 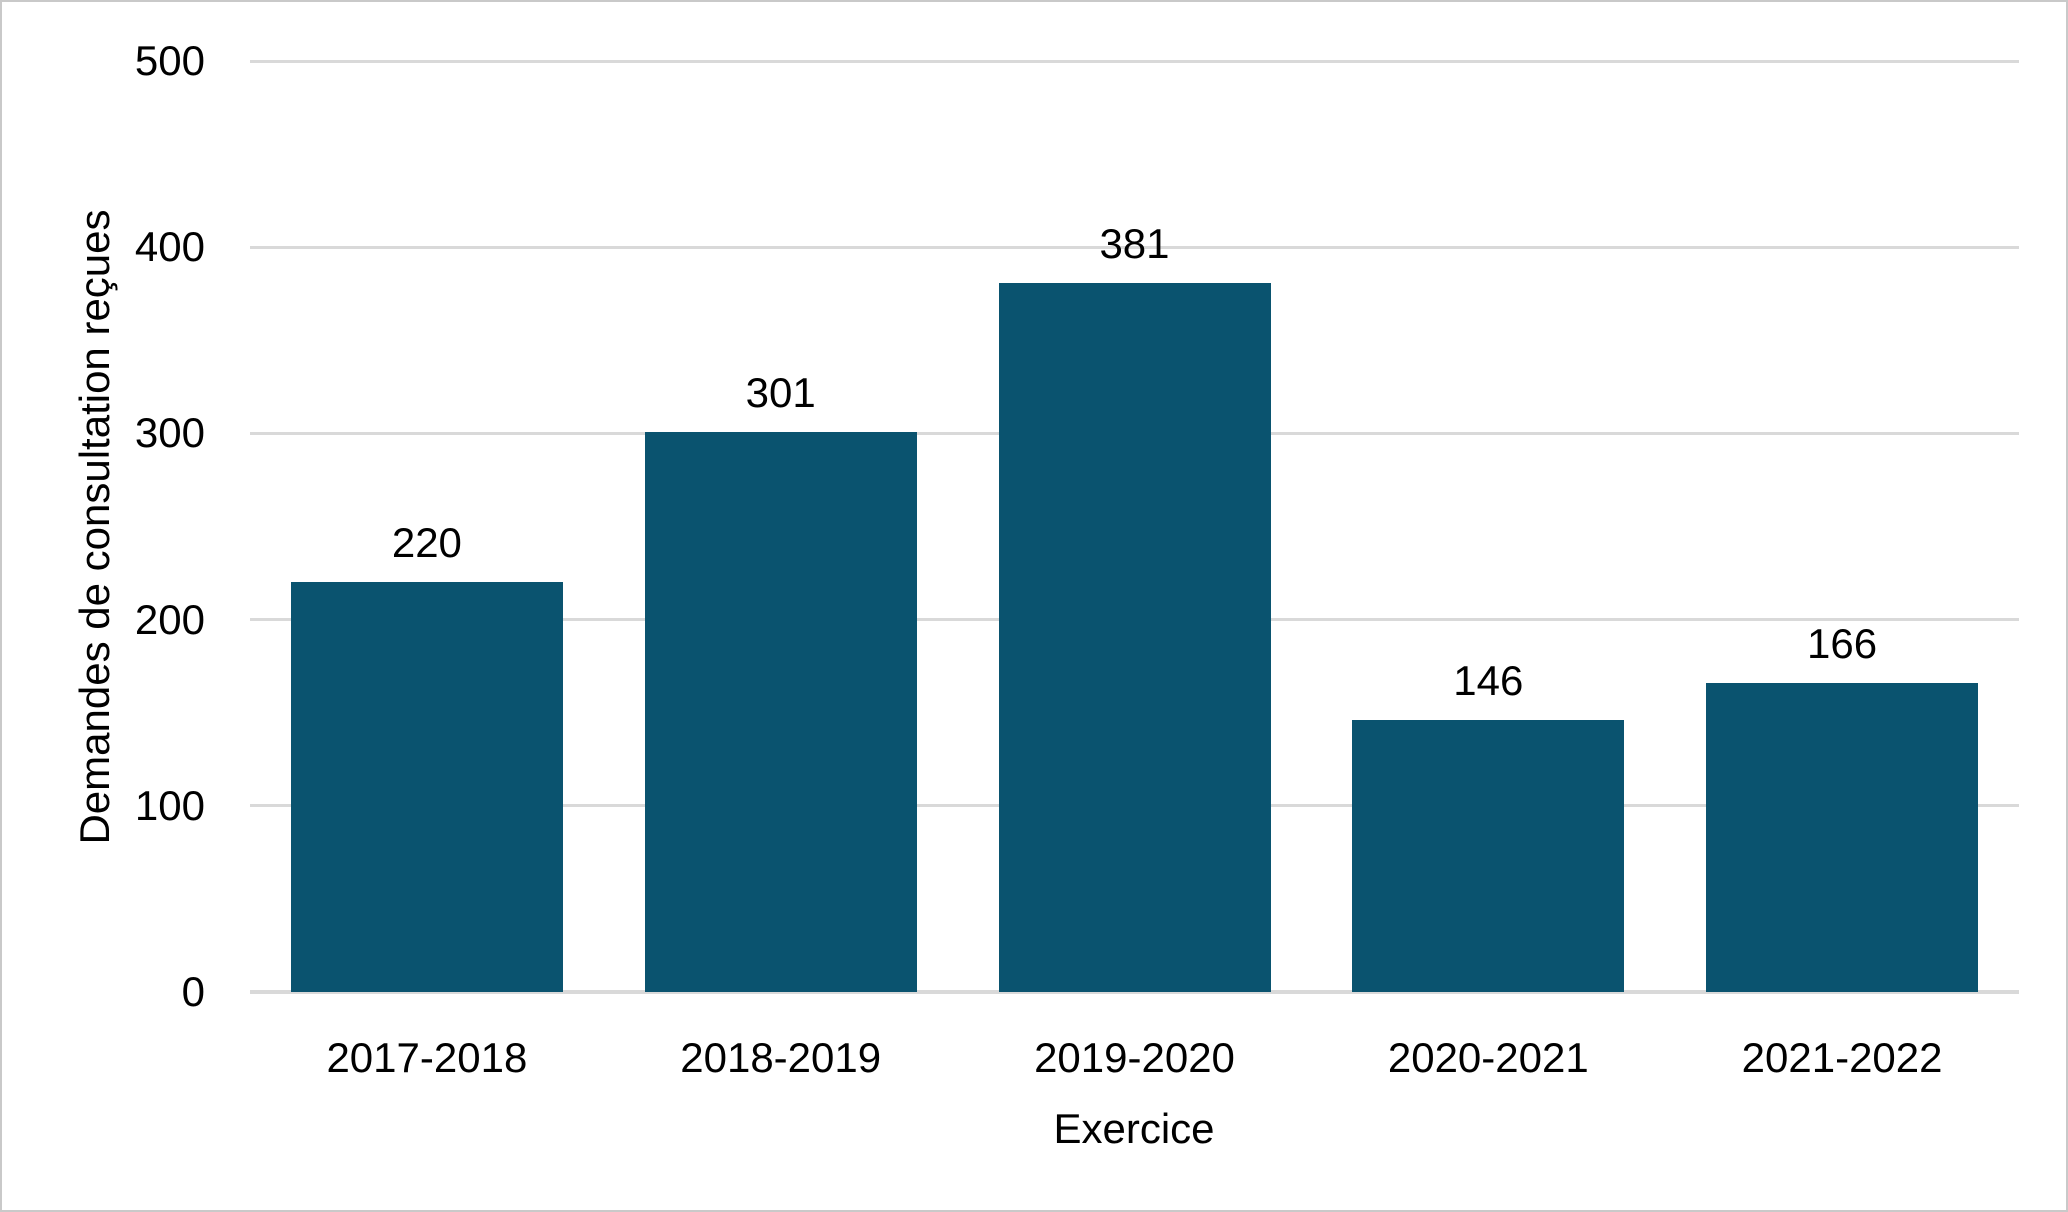 I want to click on y-tick-label: 300, so click(x=169, y=433).